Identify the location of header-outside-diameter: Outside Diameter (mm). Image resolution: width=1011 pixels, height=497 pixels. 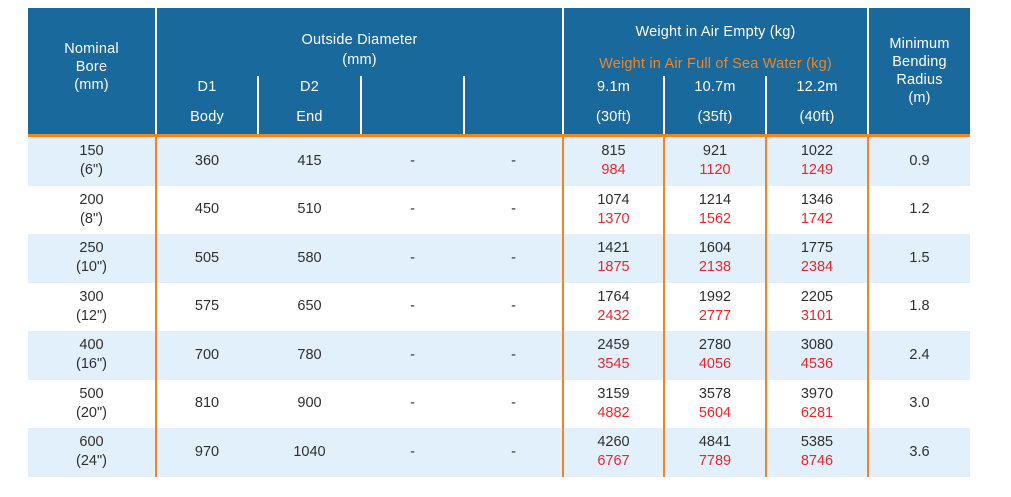
(358, 42).